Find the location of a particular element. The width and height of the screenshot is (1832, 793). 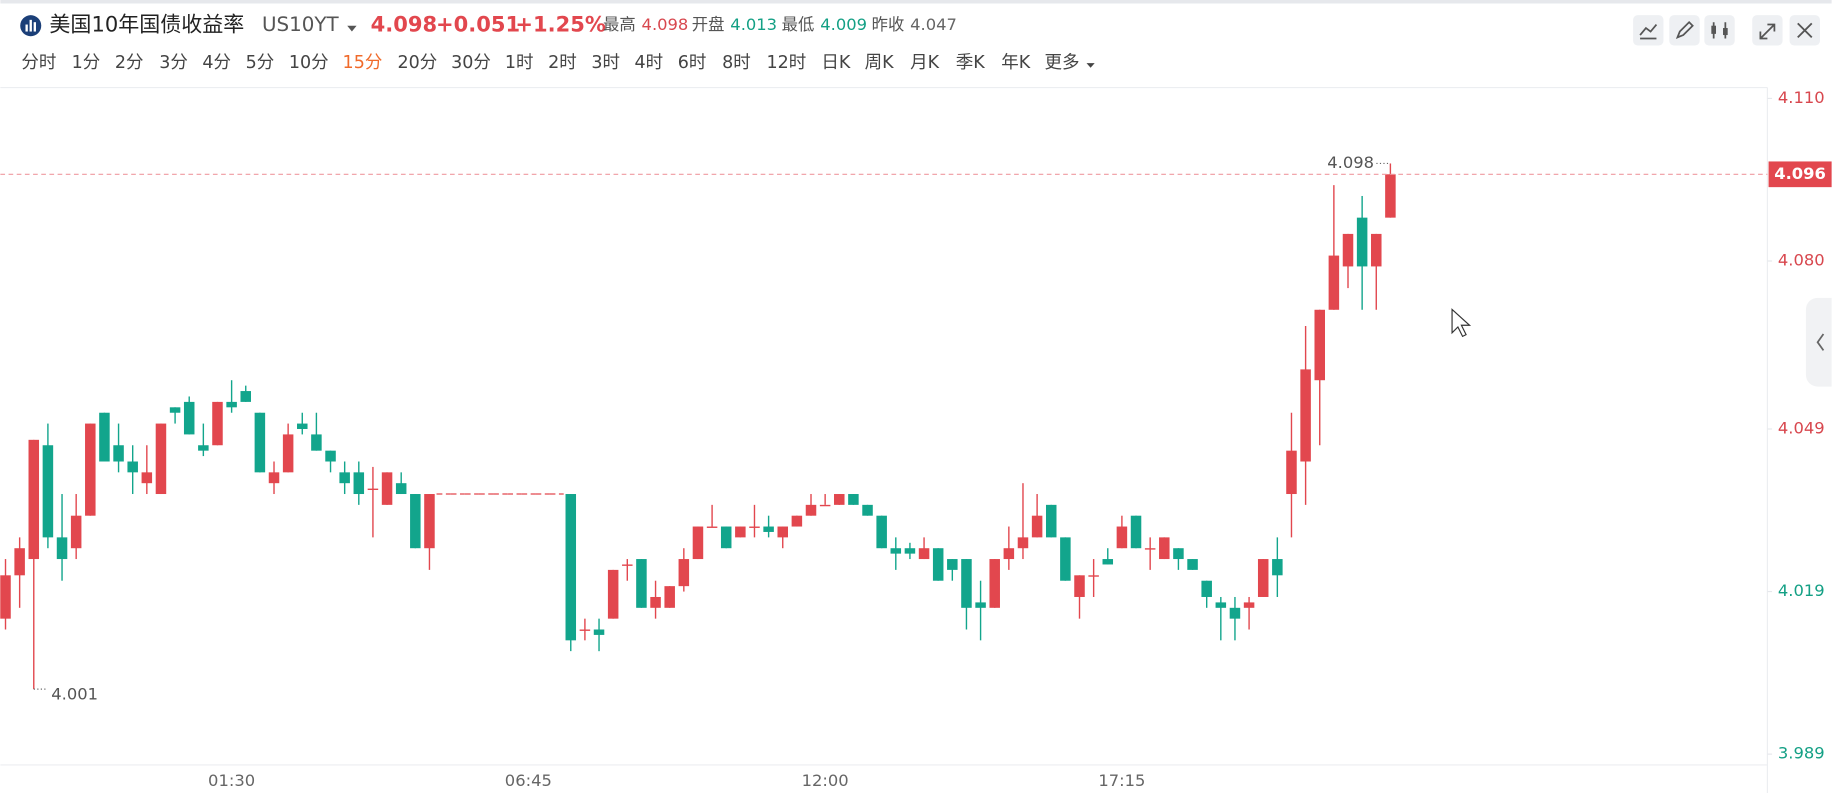

period-tab: 季K is located at coordinates (970, 63).